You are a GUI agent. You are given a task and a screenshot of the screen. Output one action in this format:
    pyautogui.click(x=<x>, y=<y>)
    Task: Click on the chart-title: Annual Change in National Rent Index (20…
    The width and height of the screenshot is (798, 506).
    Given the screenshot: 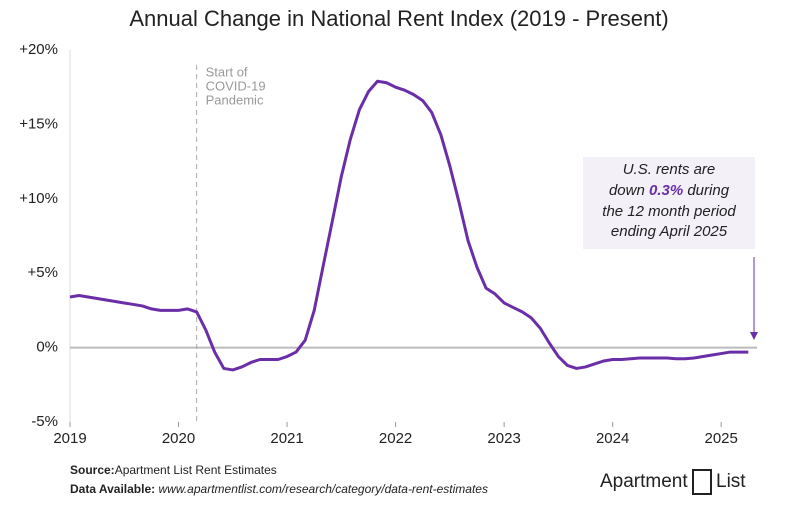 What is the action you would take?
    pyautogui.click(x=398, y=18)
    